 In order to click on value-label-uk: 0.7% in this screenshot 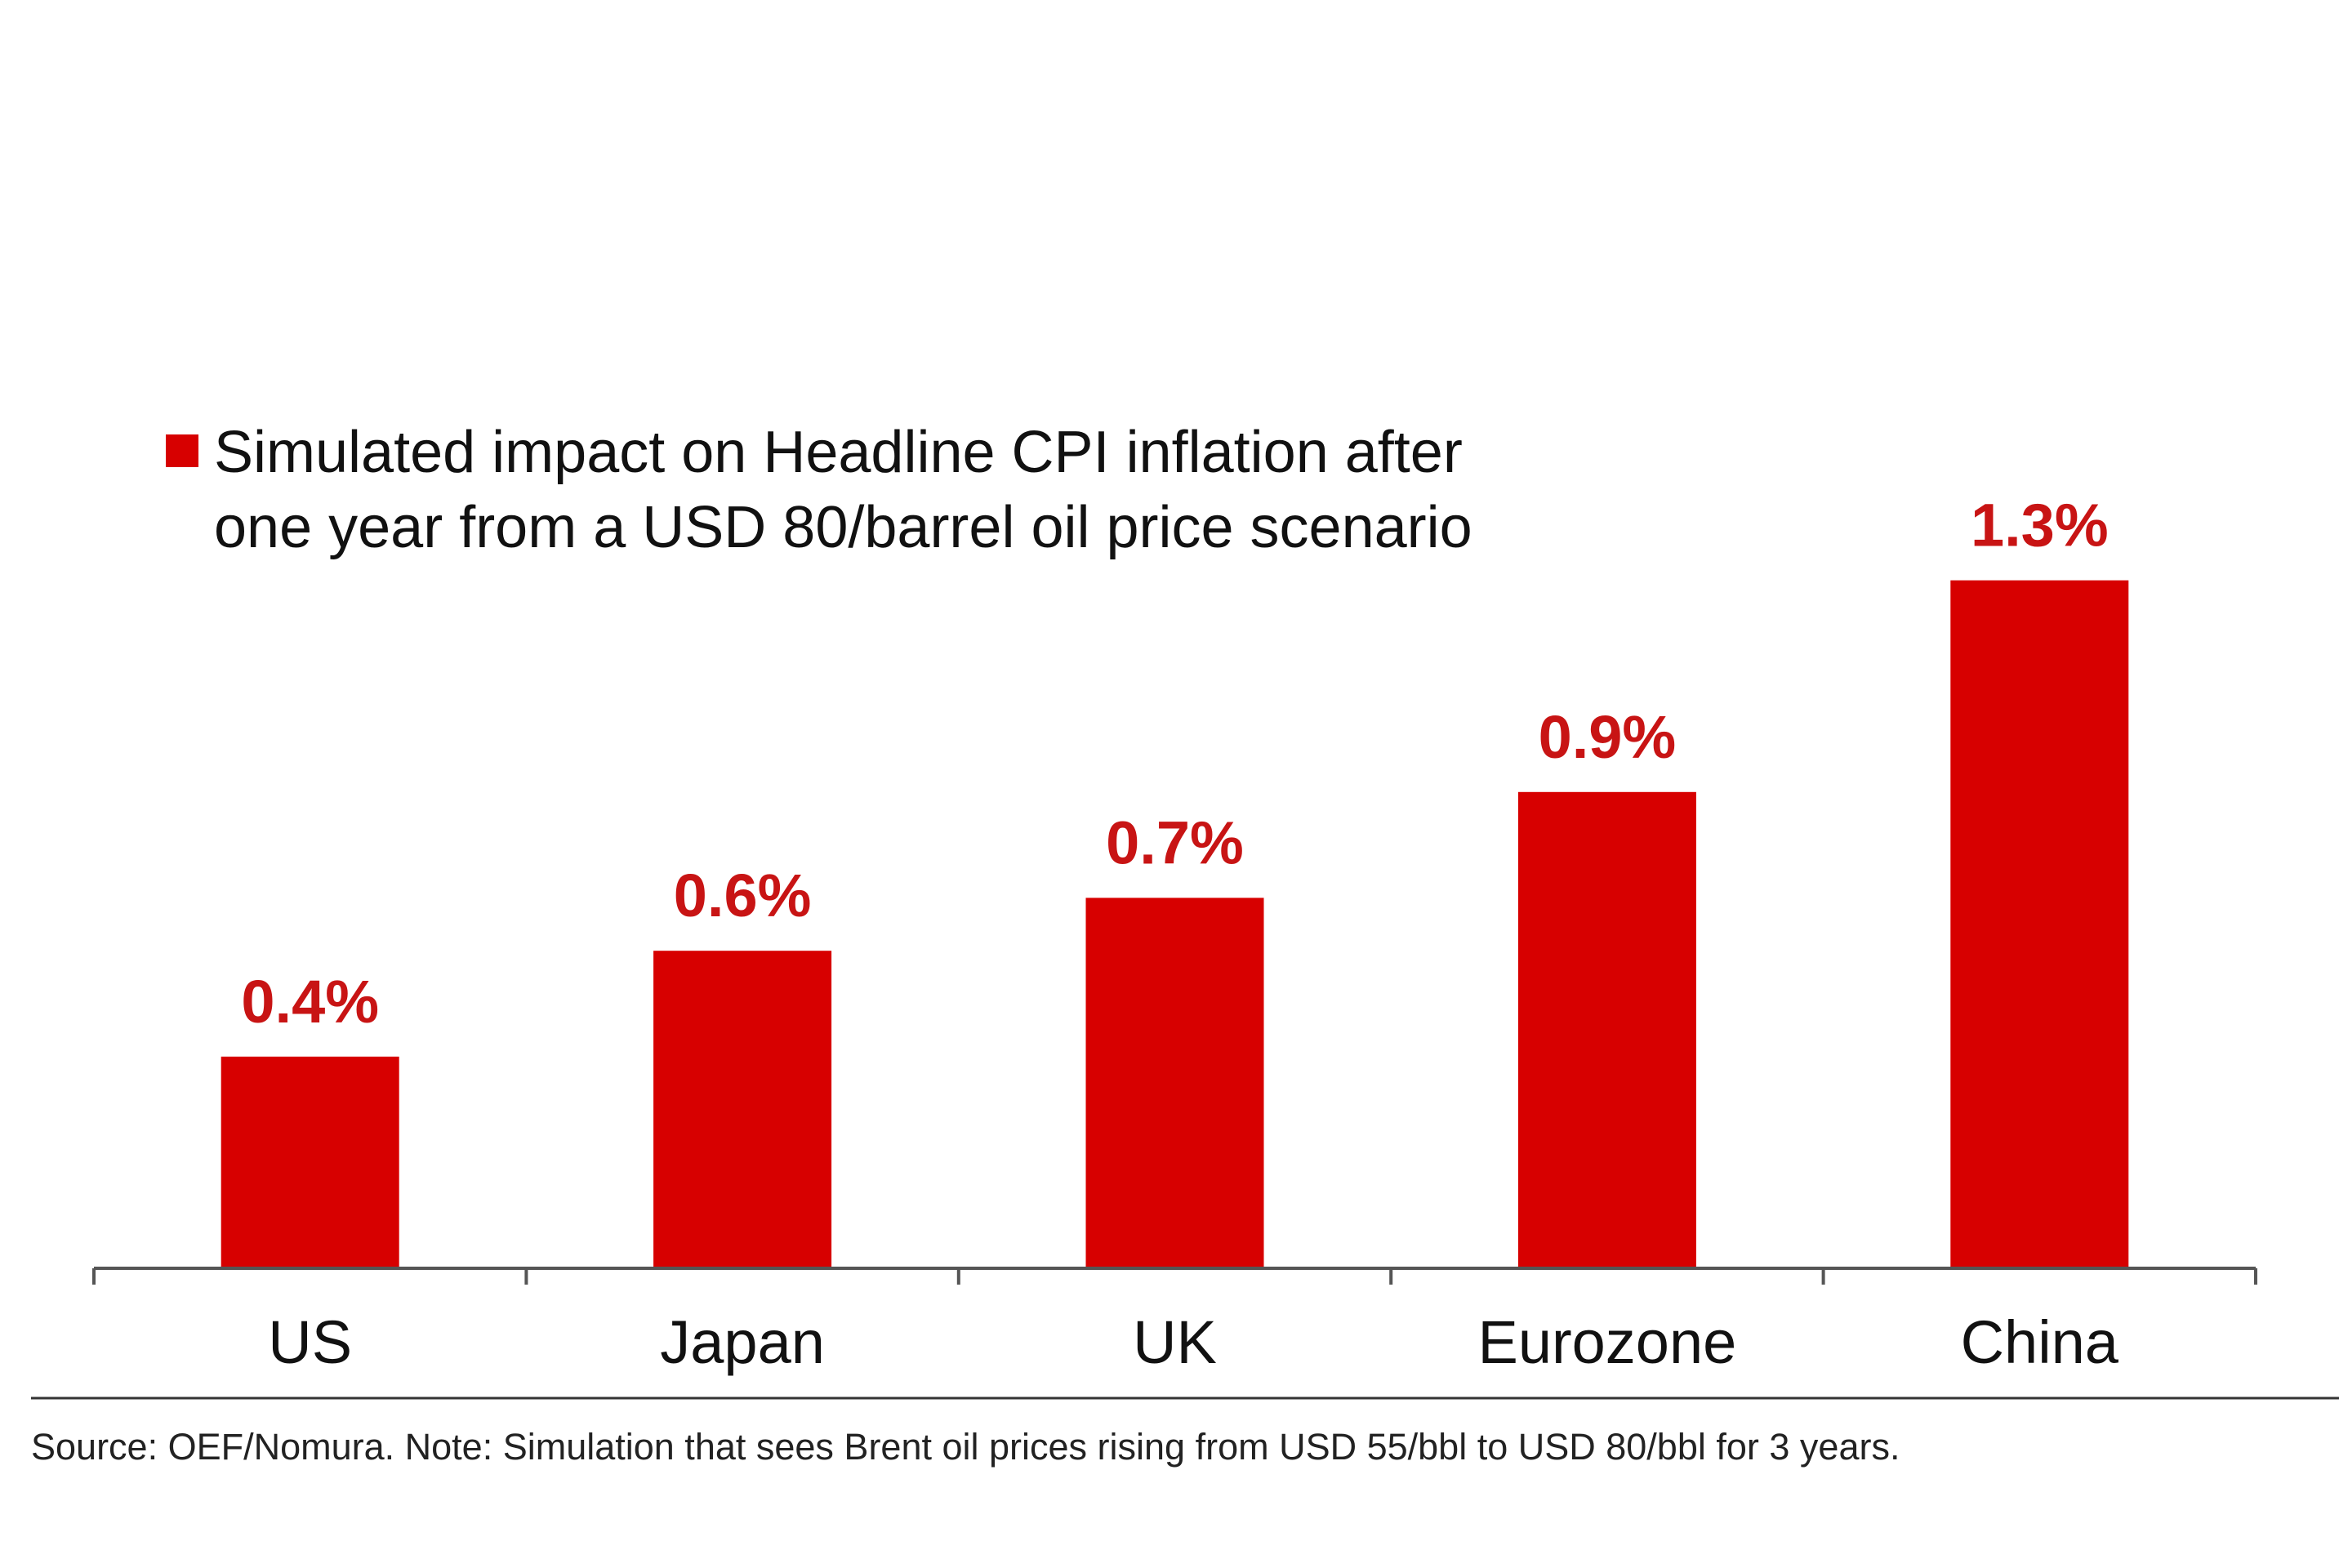, I will do `click(1175, 842)`.